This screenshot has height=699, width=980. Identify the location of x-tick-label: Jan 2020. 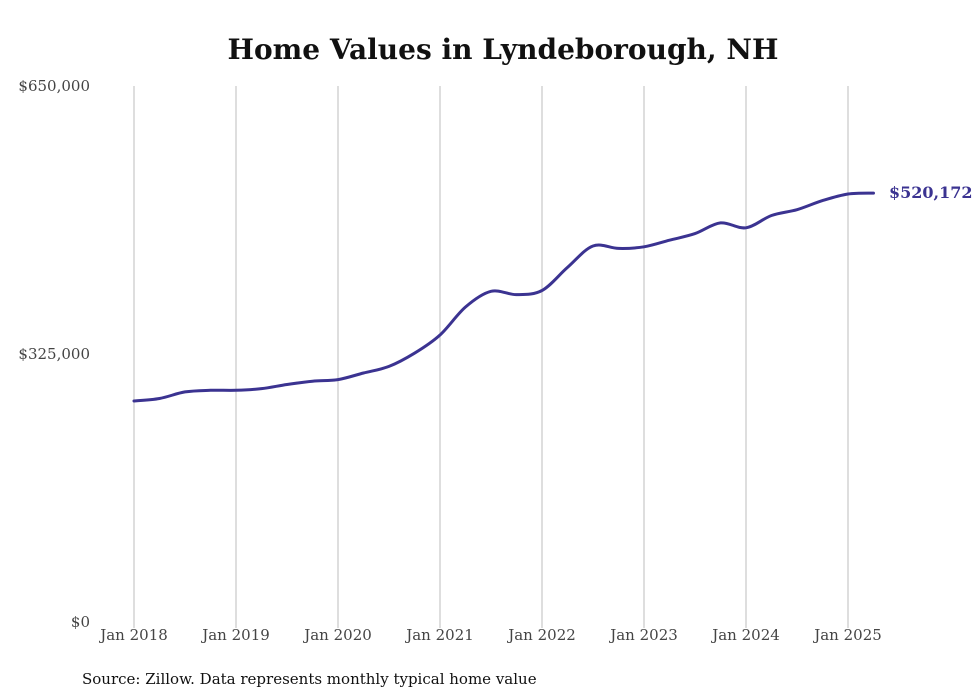
(337, 635).